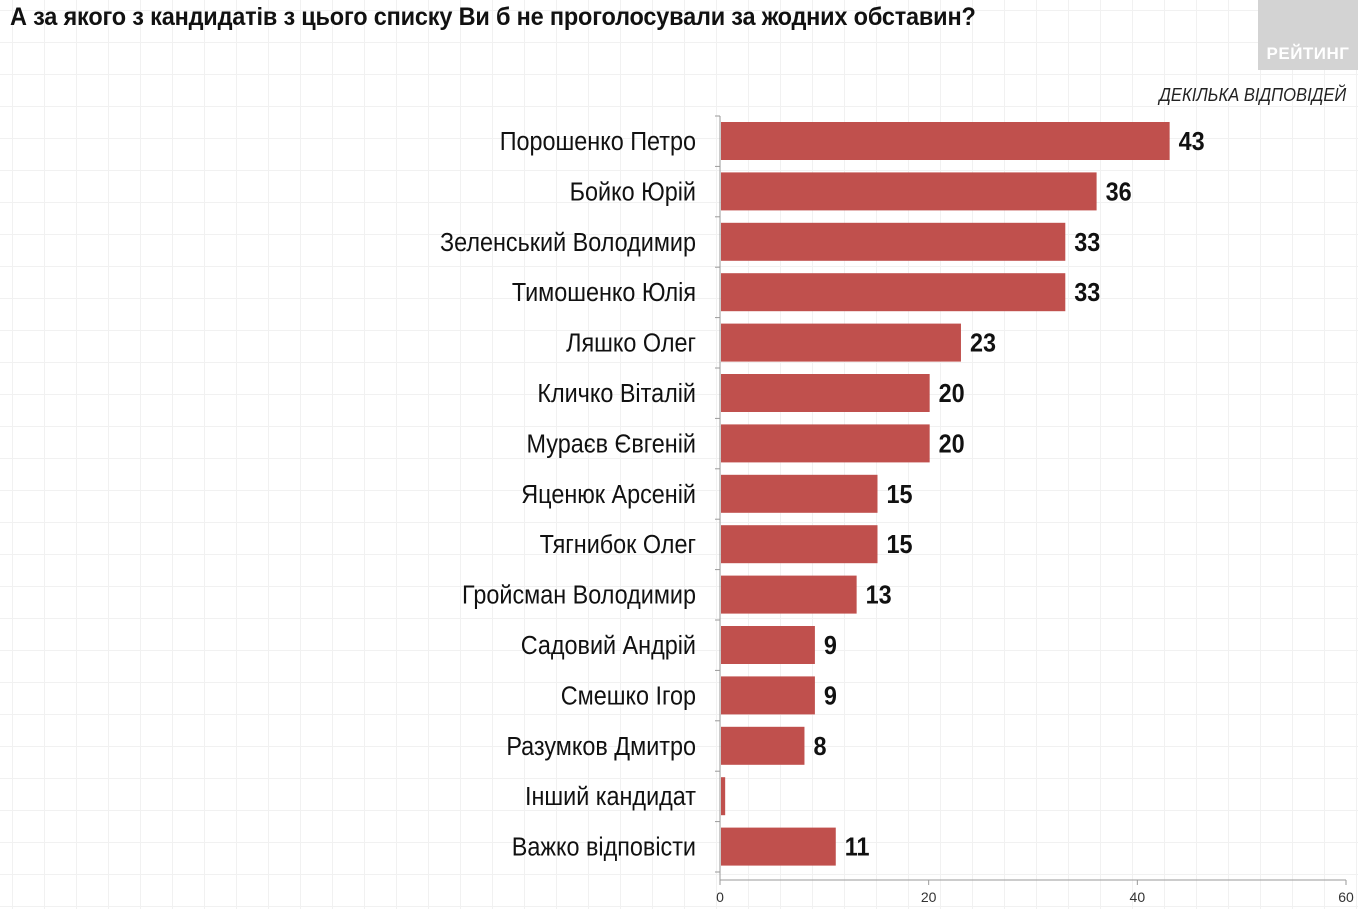  What do you see at coordinates (1138, 897) in the screenshot?
I see `value-axis-tick-label: 40` at bounding box center [1138, 897].